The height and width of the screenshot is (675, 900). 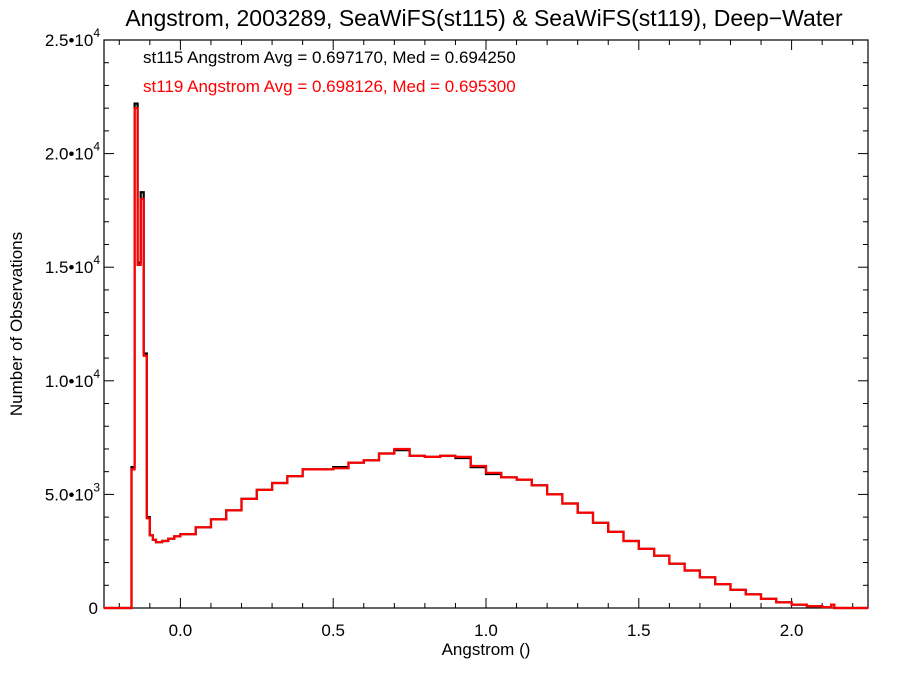 What do you see at coordinates (486, 649) in the screenshot?
I see `x-axis-label: Angstrom ()` at bounding box center [486, 649].